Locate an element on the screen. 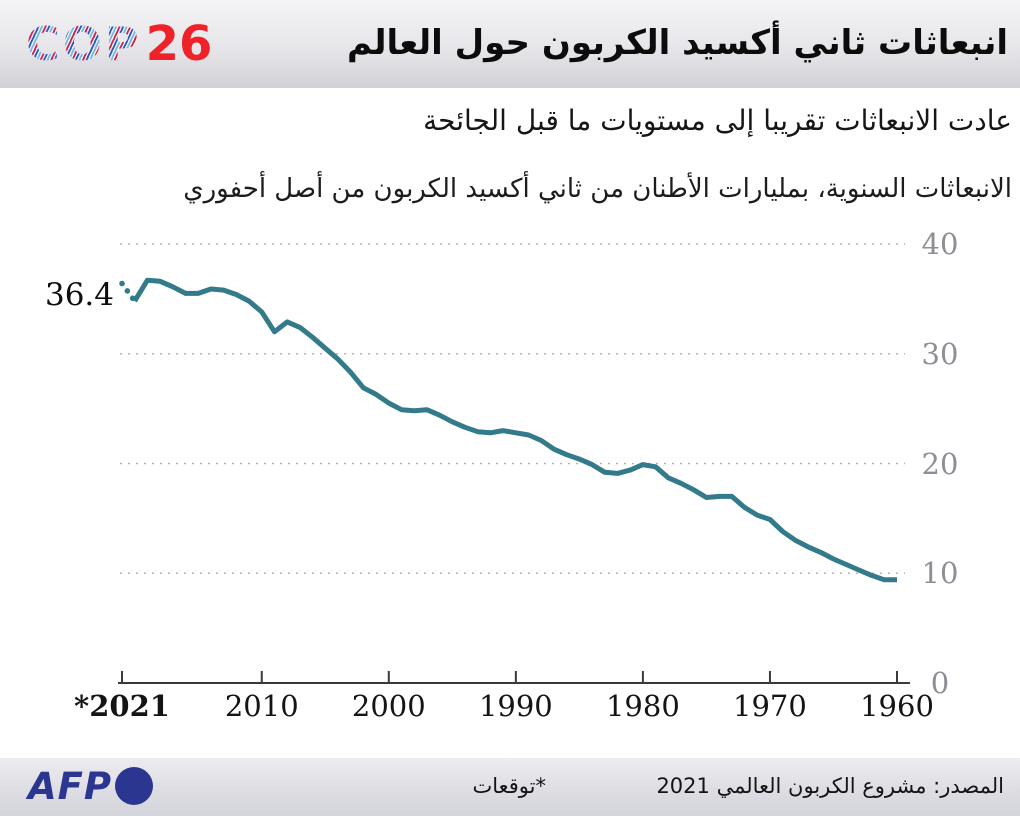 This screenshot has height=816, width=1020. y-tick-label: 0 is located at coordinates (940, 683).